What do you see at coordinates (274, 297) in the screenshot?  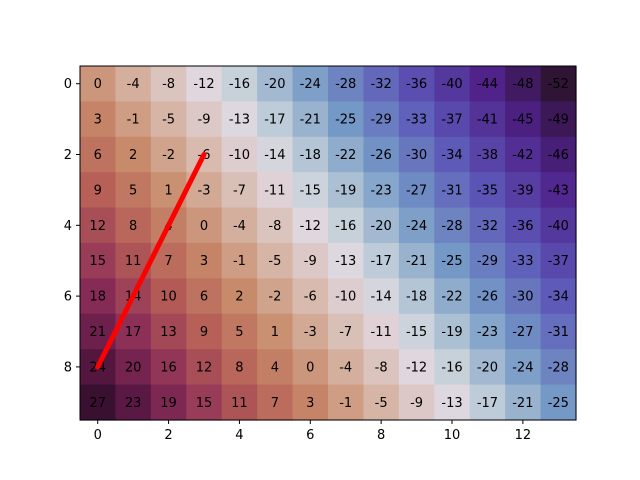 I see `cell-value-label: -2` at bounding box center [274, 297].